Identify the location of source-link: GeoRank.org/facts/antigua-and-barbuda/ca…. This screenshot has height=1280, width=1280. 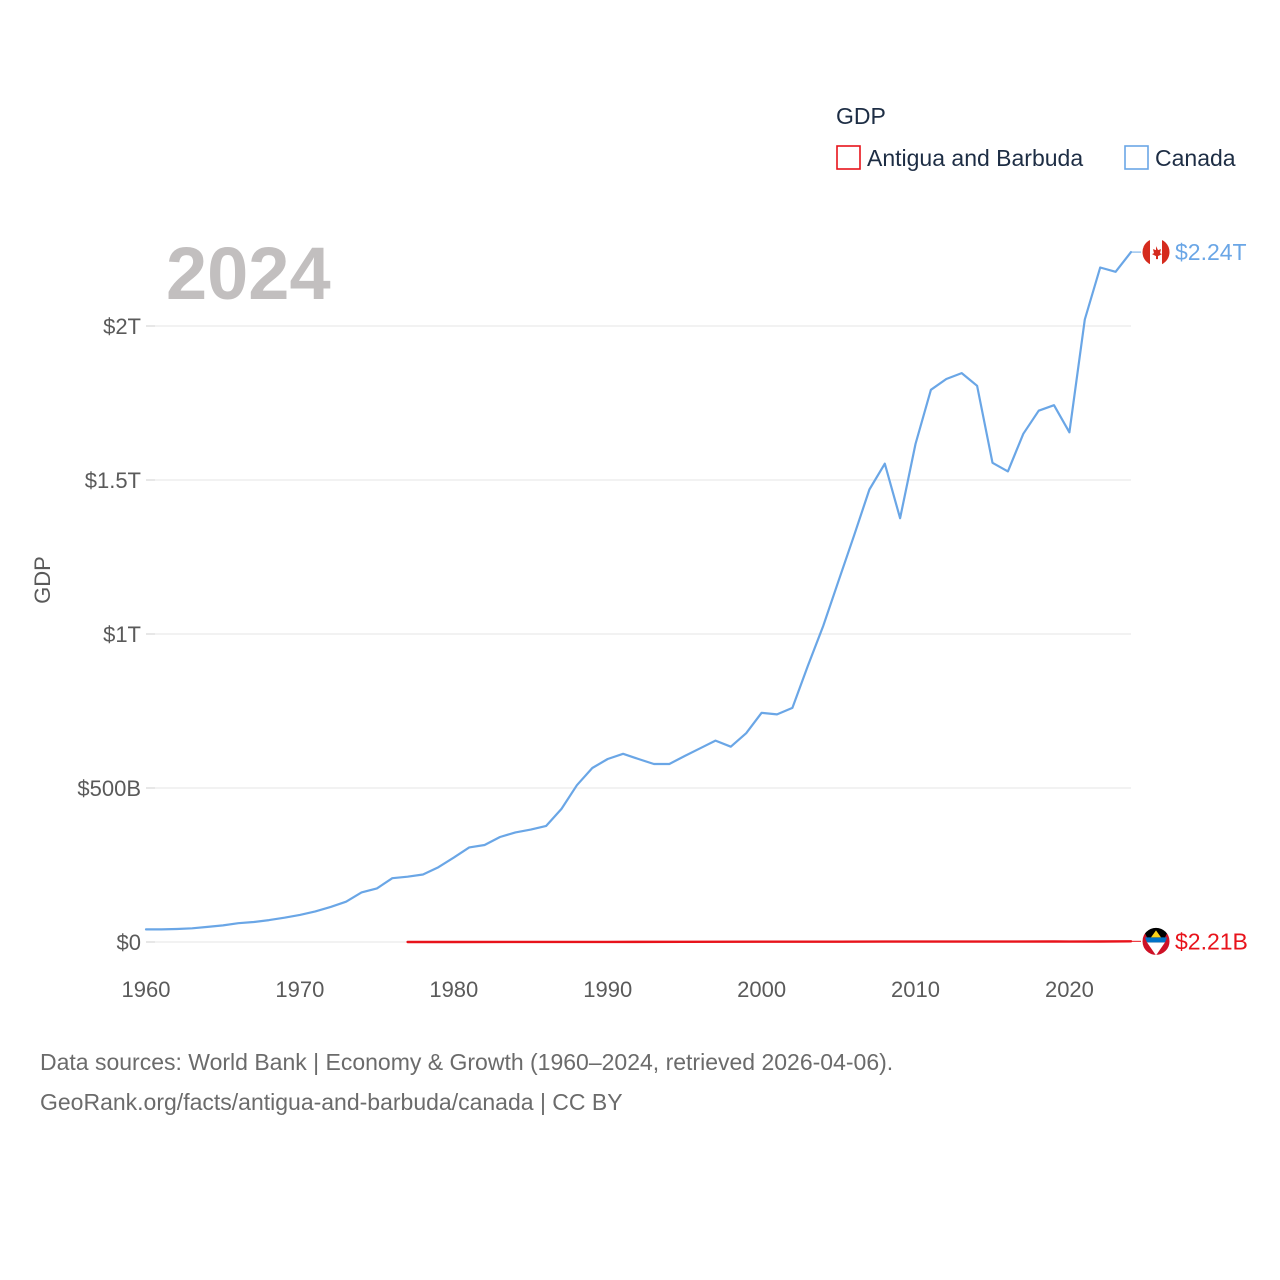
(331, 1102).